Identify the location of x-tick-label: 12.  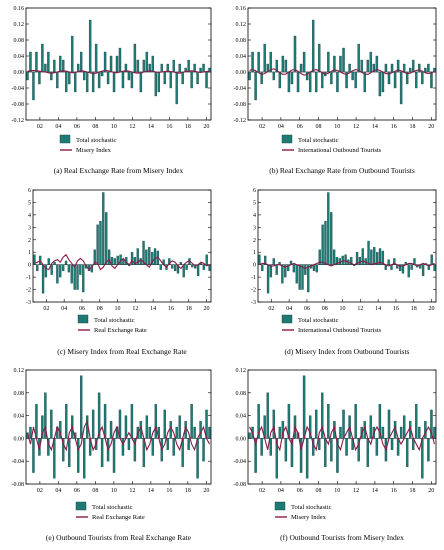
(132, 127).